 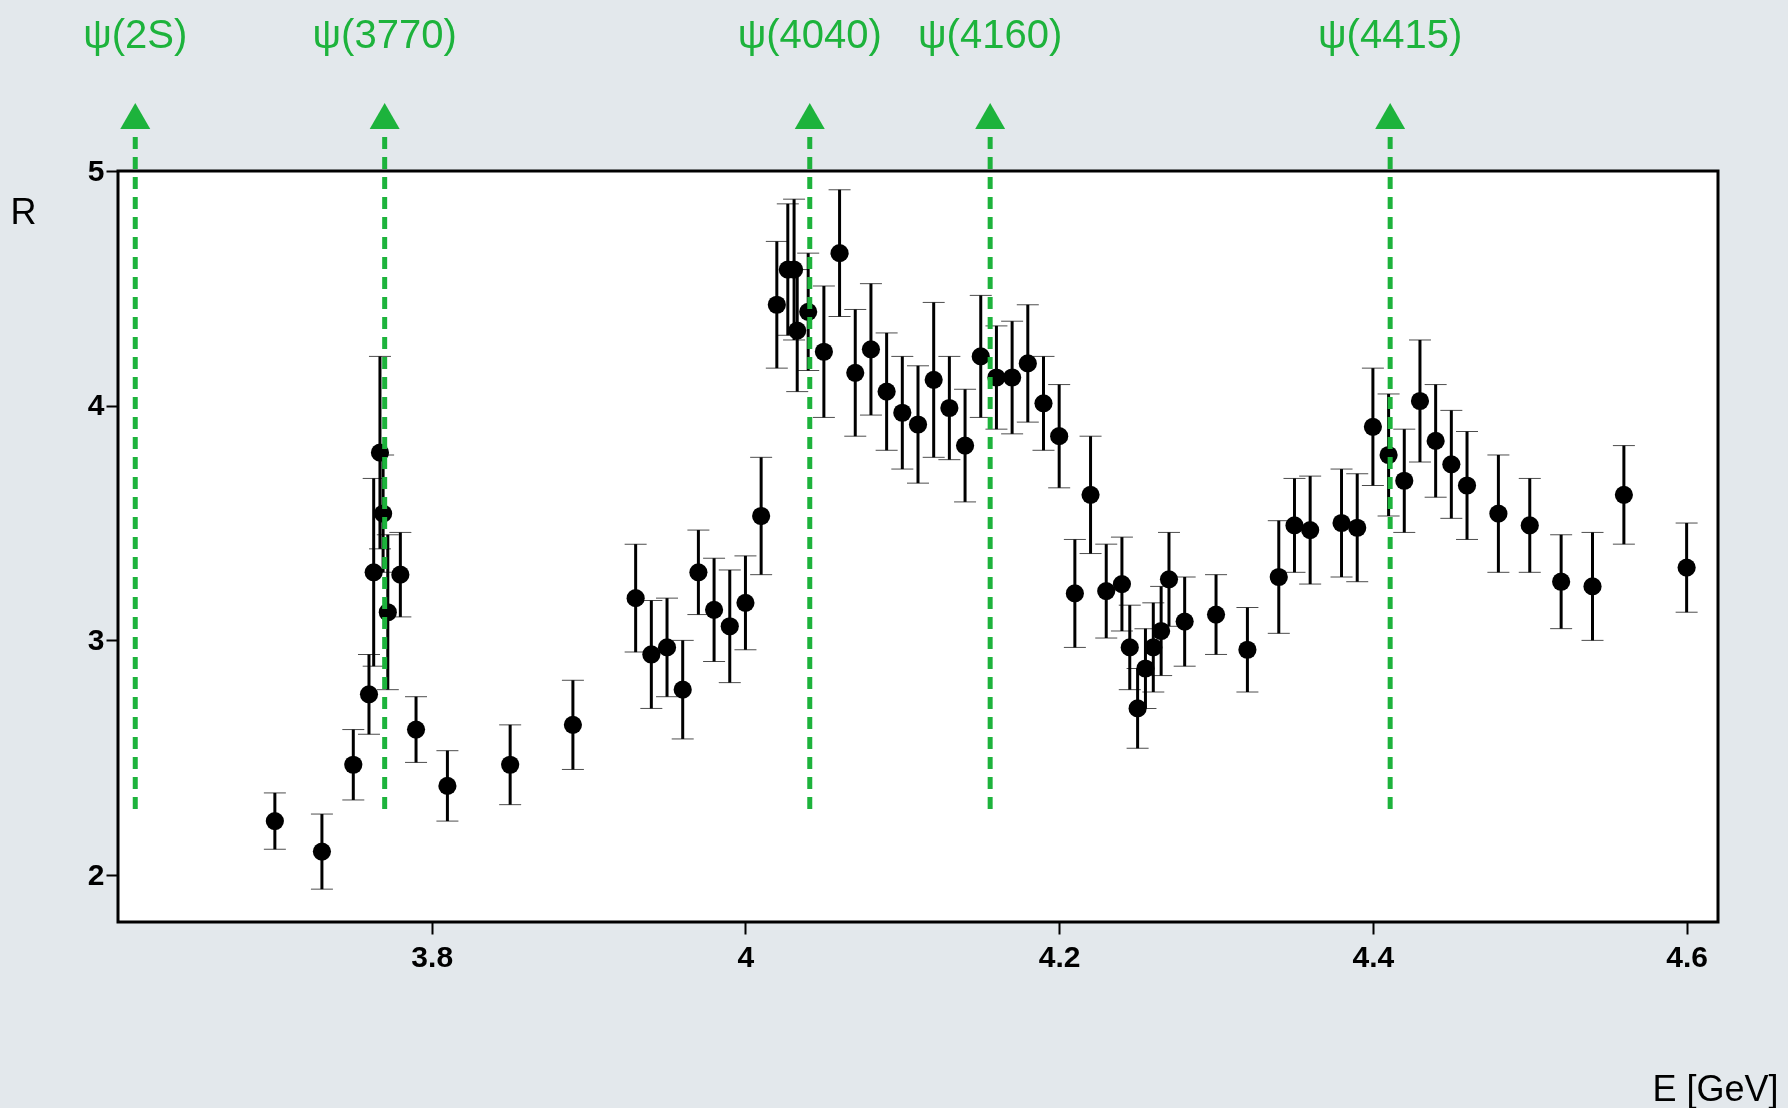 I want to click on y-axis-title: R, so click(x=23, y=211).